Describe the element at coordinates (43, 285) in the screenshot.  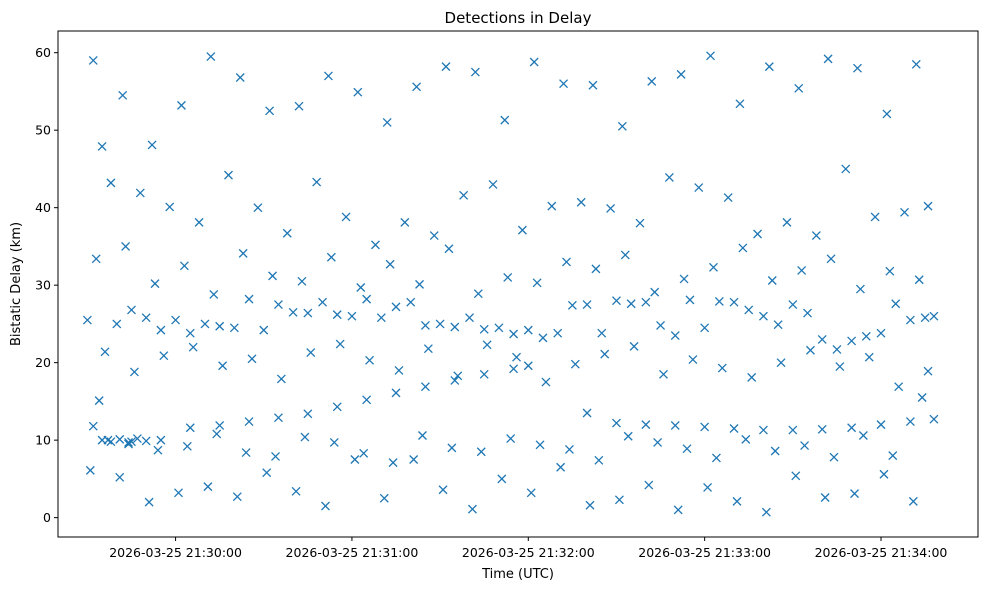
I see `y-tick-label: 30` at that location.